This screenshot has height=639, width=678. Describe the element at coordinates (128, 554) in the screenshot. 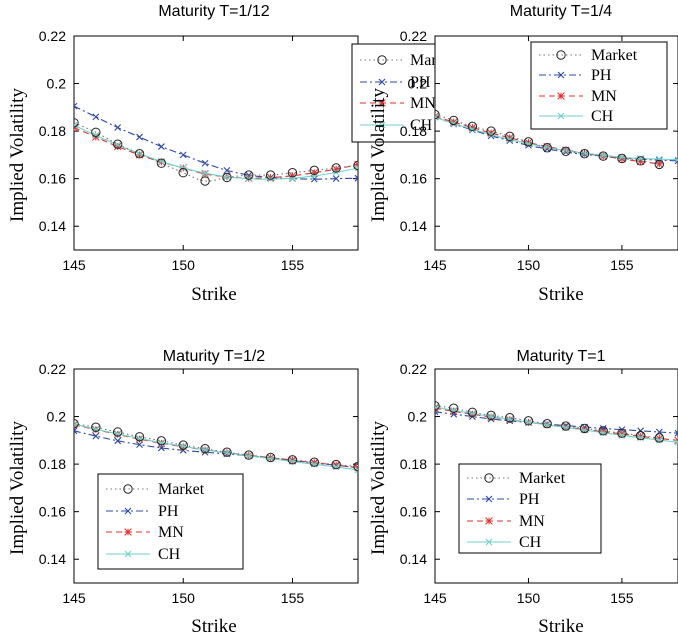

I see `legend-marker-ch` at that location.